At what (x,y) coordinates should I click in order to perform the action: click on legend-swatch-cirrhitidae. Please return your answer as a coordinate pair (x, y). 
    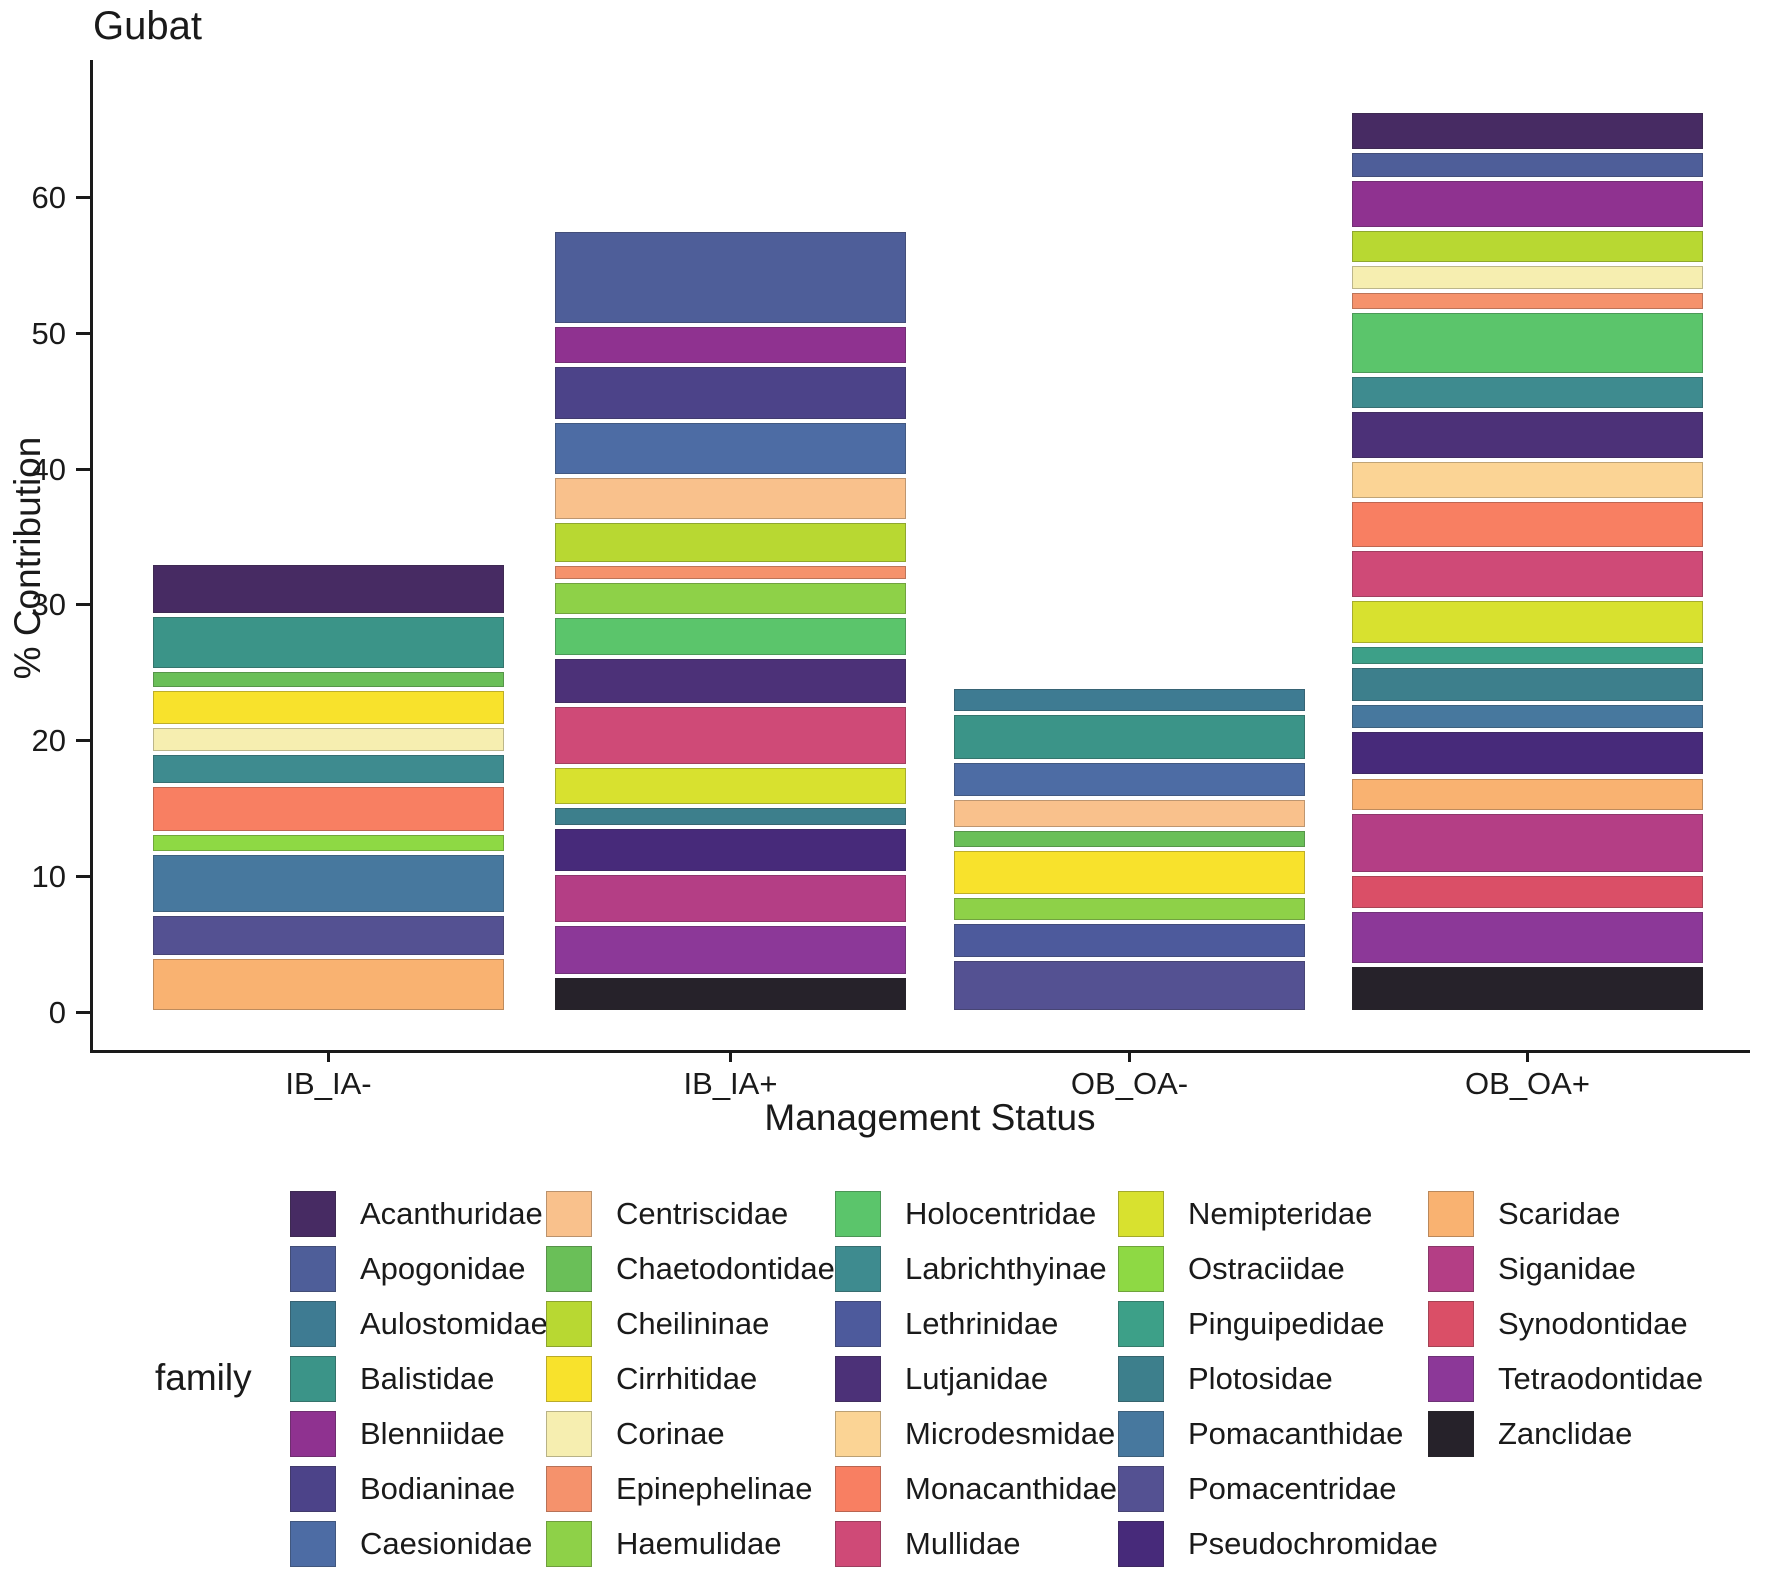
    Looking at the image, I should click on (569, 1379).